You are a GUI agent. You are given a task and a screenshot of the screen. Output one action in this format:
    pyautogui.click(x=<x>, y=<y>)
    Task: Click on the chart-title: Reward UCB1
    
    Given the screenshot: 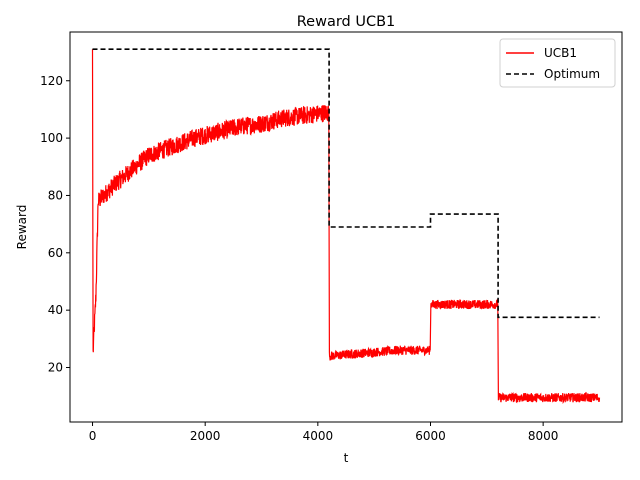 What is the action you would take?
    pyautogui.click(x=346, y=22)
    